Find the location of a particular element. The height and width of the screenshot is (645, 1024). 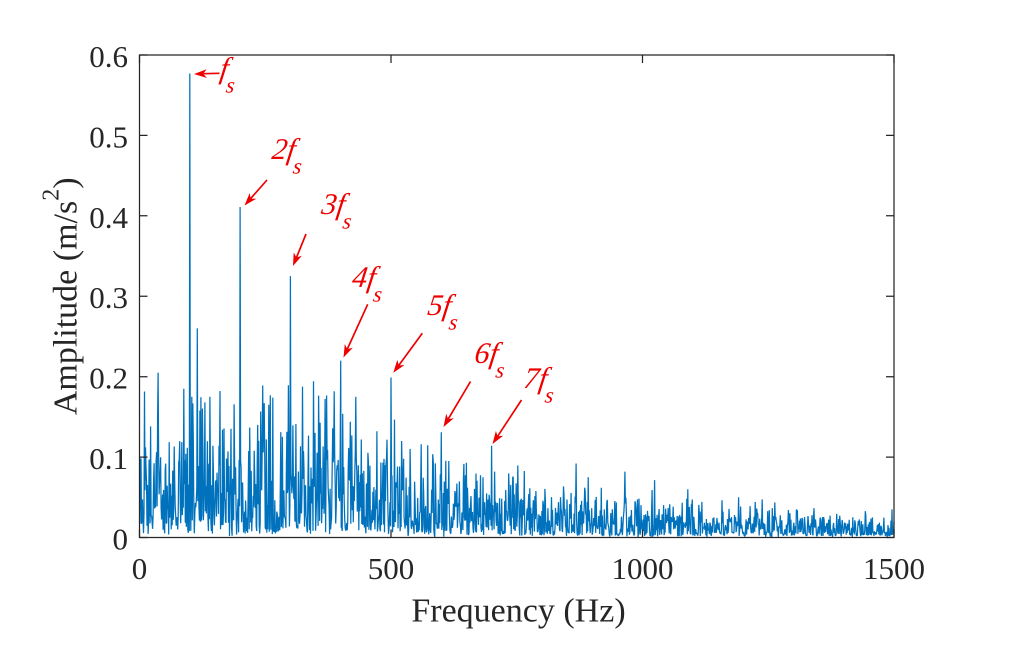

svg-text: 500 is located at coordinates (391, 568).